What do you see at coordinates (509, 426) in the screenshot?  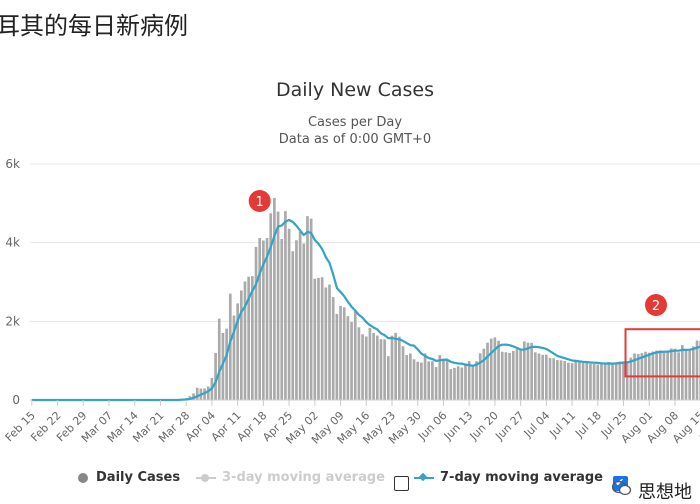 I see `x-tick-label: Jun 27` at bounding box center [509, 426].